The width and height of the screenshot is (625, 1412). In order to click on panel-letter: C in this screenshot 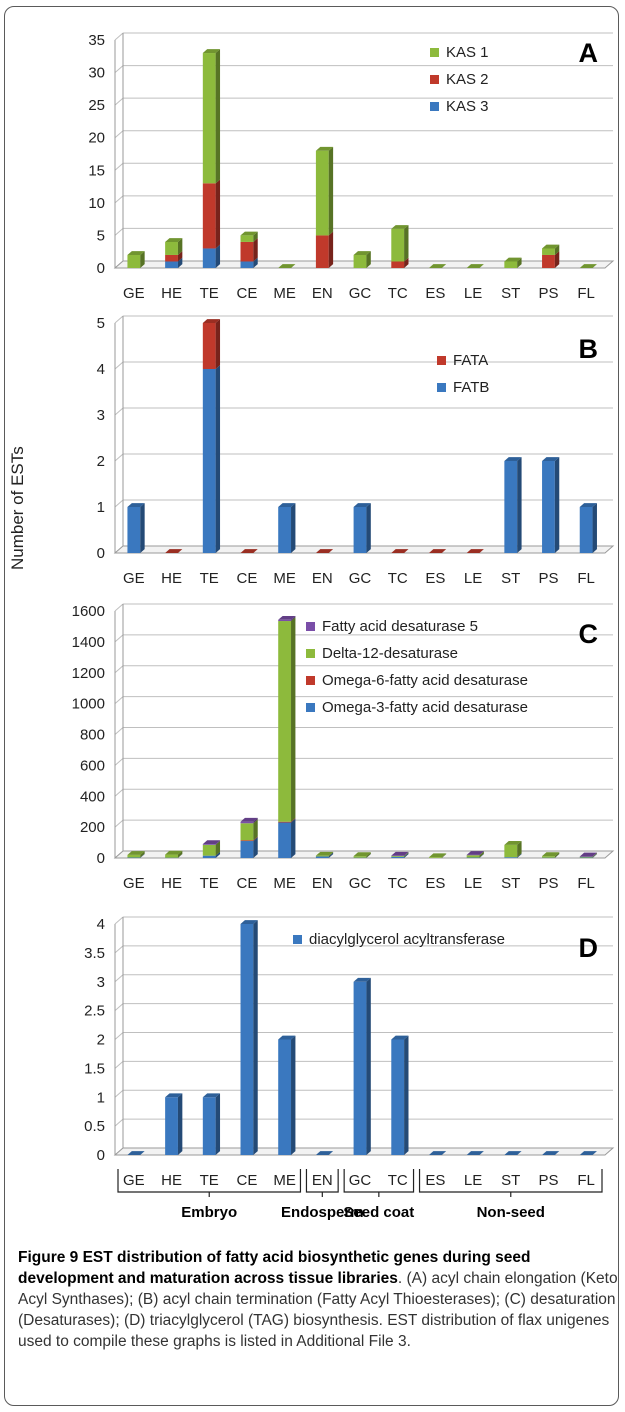, I will do `click(589, 634)`.